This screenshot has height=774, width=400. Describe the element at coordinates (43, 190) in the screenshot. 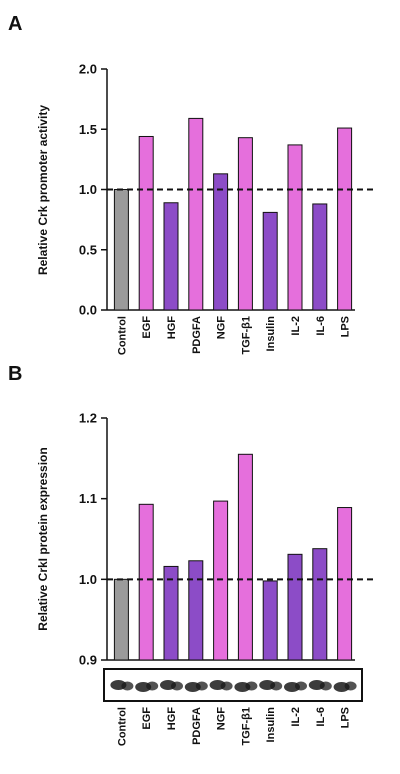

I see `y-axis-label: Relative Crk promoter activity` at that location.